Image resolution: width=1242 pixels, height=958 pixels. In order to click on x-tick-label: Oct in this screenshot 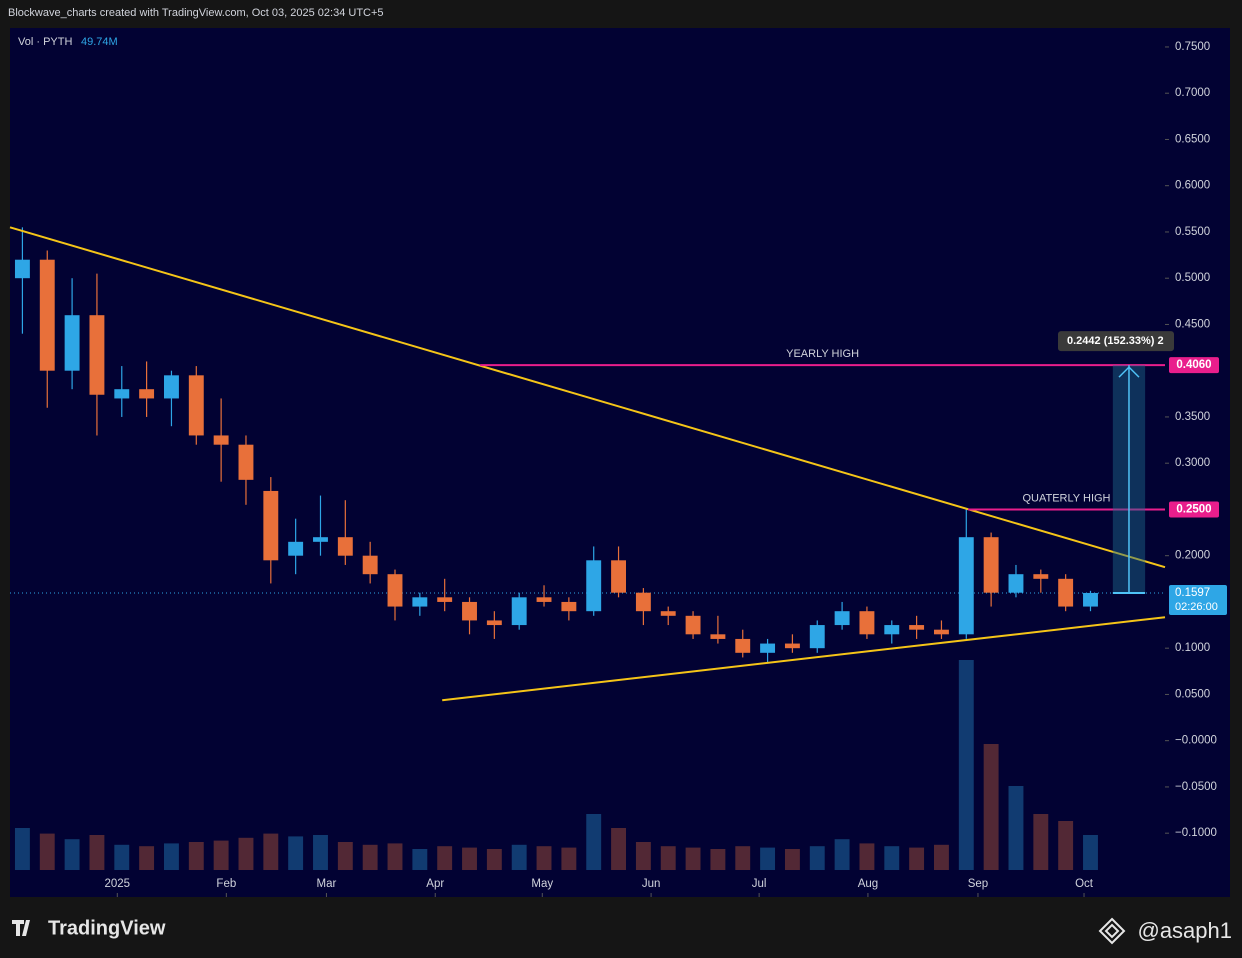, I will do `click(1084, 884)`.